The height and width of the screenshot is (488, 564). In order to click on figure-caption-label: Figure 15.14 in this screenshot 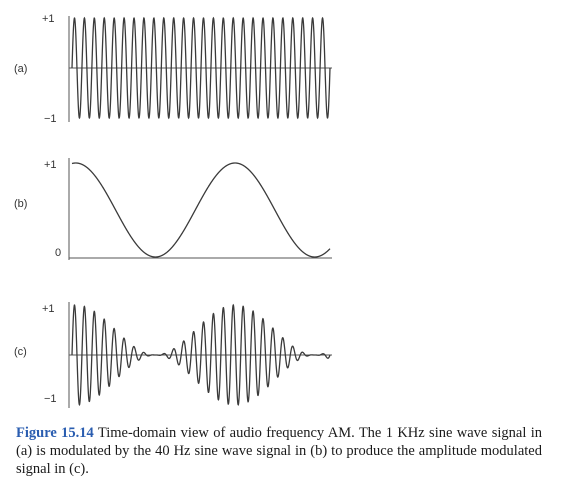, I will do `click(55, 433)`.